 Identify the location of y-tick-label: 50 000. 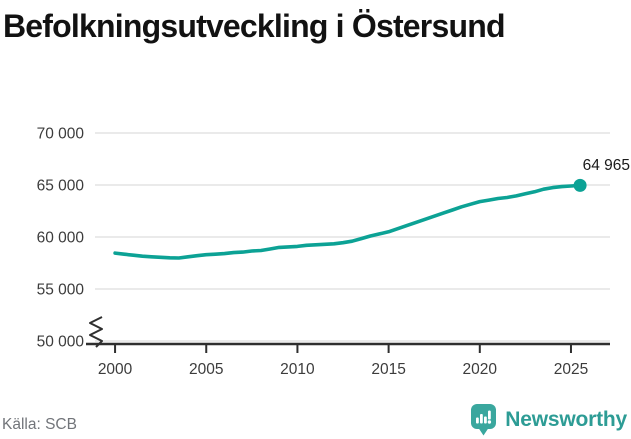
(61, 342).